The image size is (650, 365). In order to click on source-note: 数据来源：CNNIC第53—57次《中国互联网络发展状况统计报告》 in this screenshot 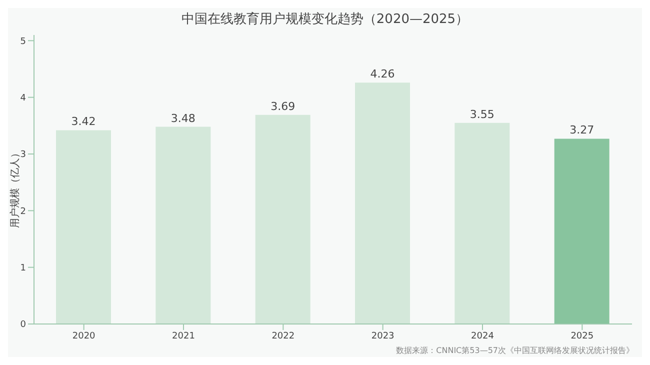, I will do `click(515, 350)`.